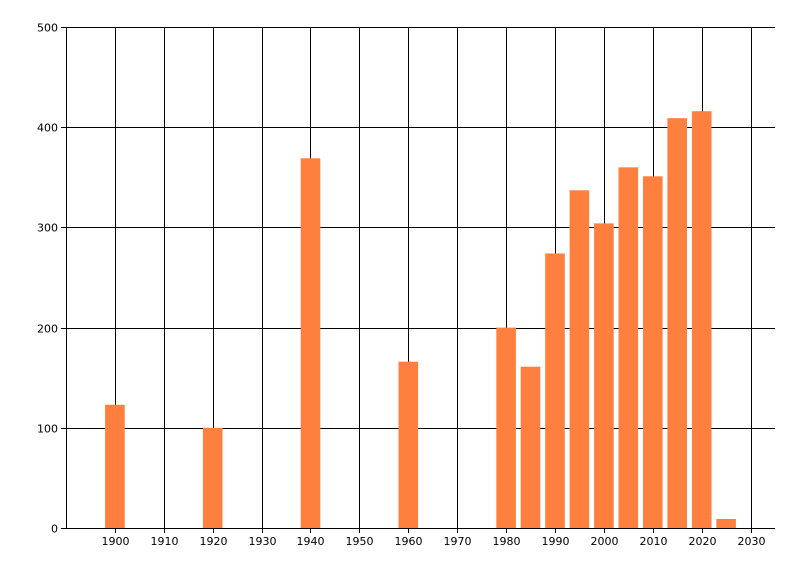  What do you see at coordinates (653, 352) in the screenshot?
I see `bar-2010` at bounding box center [653, 352].